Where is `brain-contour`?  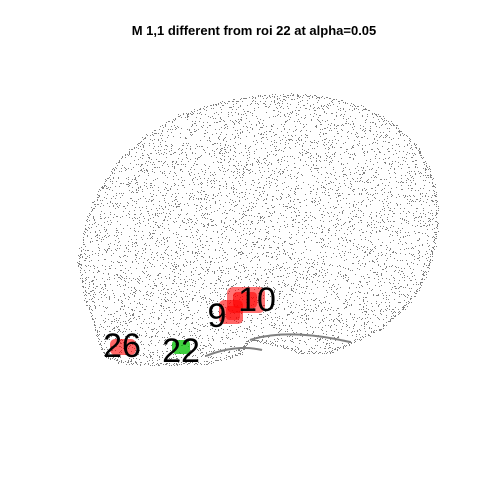
brain-contour is located at coordinates (278, 345).